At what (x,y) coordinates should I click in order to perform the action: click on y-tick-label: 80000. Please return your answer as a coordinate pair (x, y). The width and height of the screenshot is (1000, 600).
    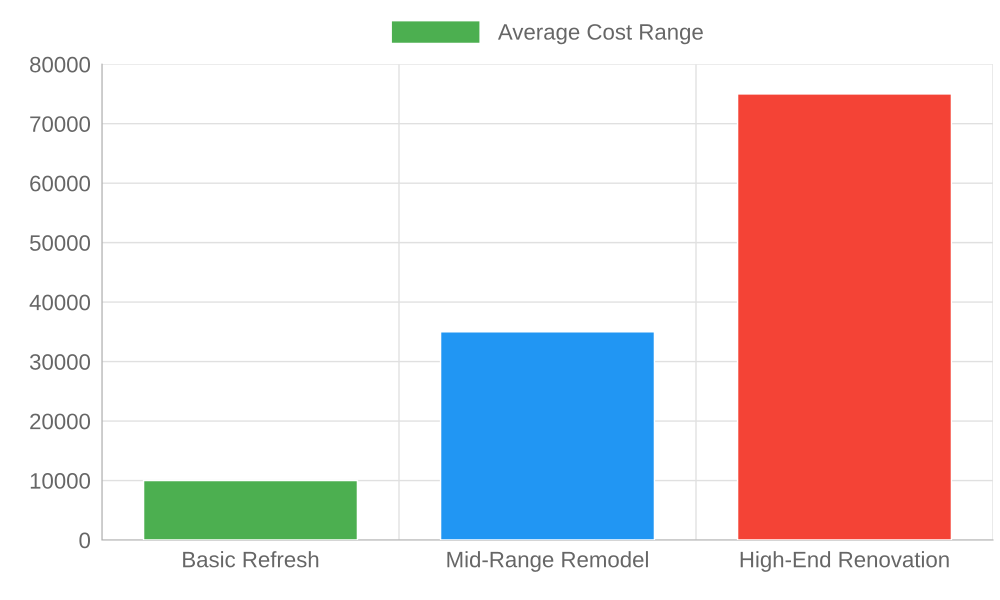
    Looking at the image, I should click on (60, 64).